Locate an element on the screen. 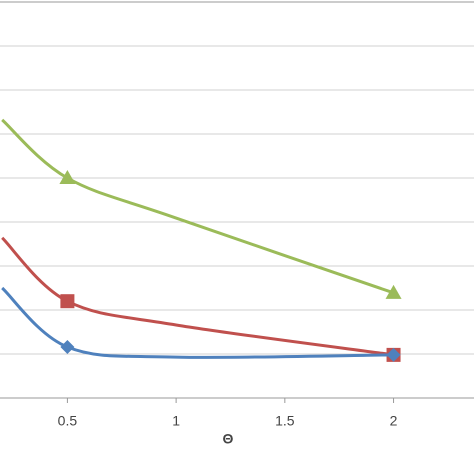 This screenshot has width=474, height=474. x-tick-label: 1.5 is located at coordinates (285, 421).